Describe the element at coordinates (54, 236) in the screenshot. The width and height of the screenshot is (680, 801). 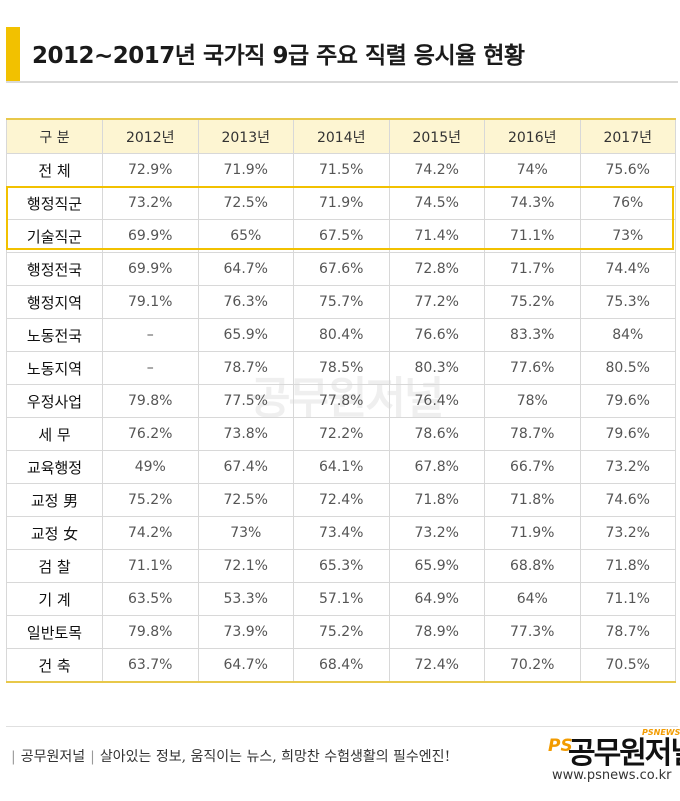
I see `row-category: 기술직군` at that location.